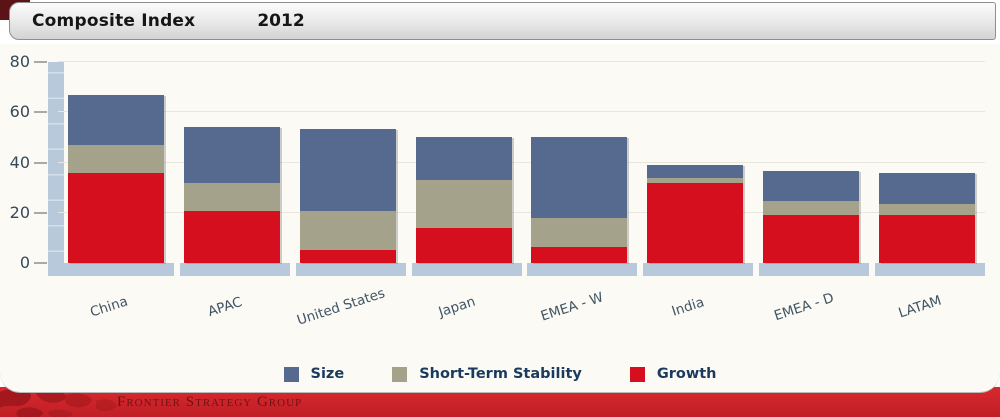 This screenshot has height=417, width=1000. What do you see at coordinates (224, 307) in the screenshot?
I see `x-axis-label: APAC` at bounding box center [224, 307].